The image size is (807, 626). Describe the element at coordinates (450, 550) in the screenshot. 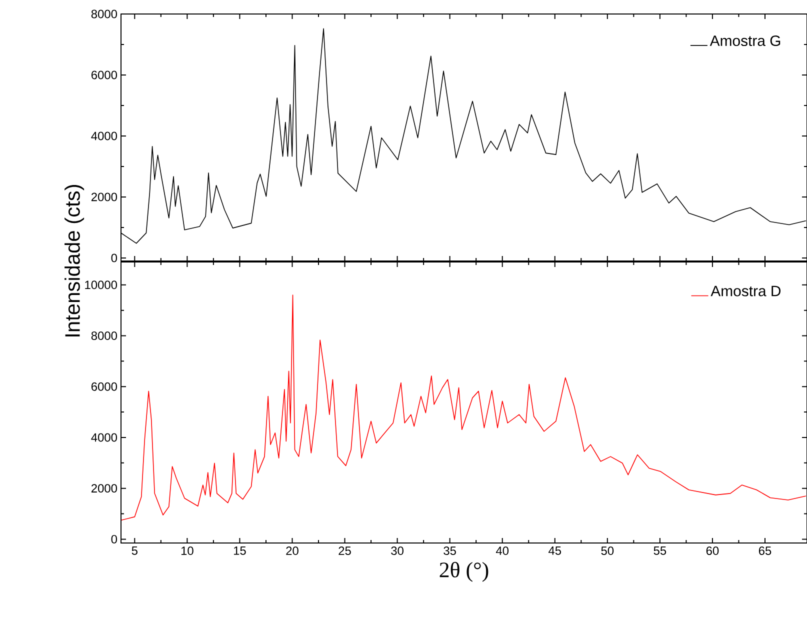

I see `x-tick-label: 35` at that location.